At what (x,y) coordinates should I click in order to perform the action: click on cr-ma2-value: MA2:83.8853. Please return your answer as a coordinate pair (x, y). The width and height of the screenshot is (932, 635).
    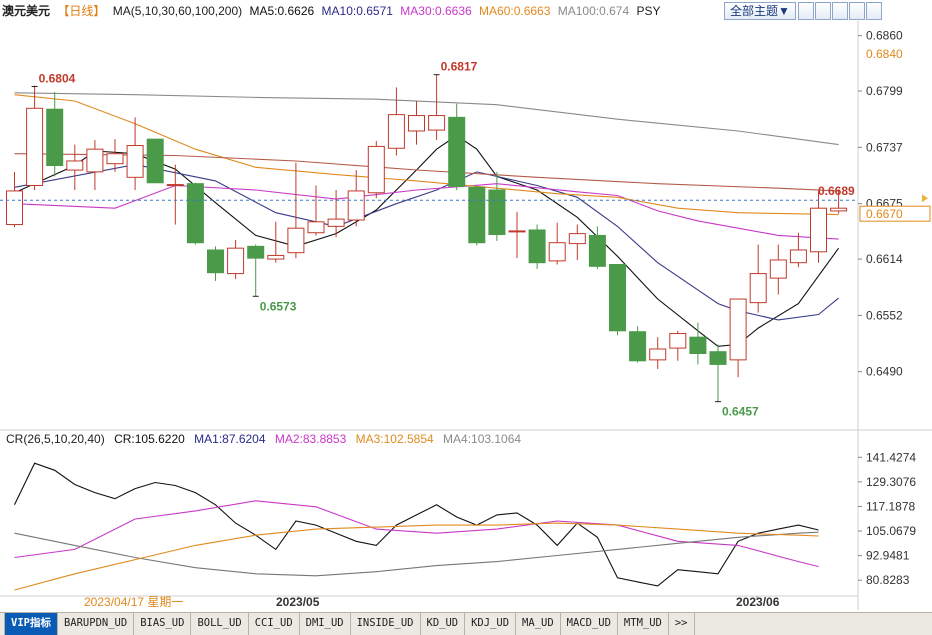
    Looking at the image, I should click on (310, 439).